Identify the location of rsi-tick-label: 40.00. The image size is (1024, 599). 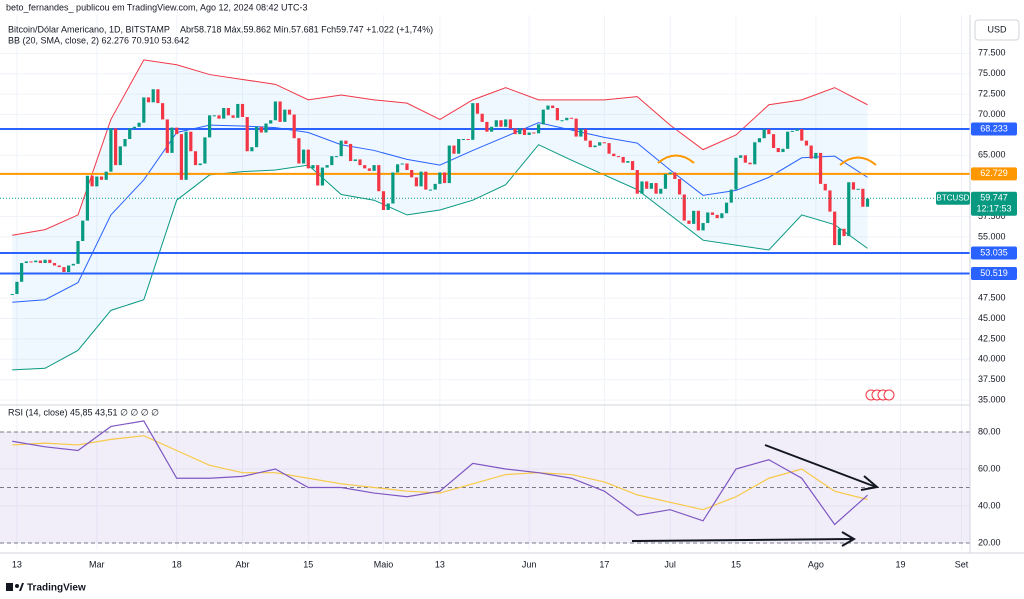
(989, 505).